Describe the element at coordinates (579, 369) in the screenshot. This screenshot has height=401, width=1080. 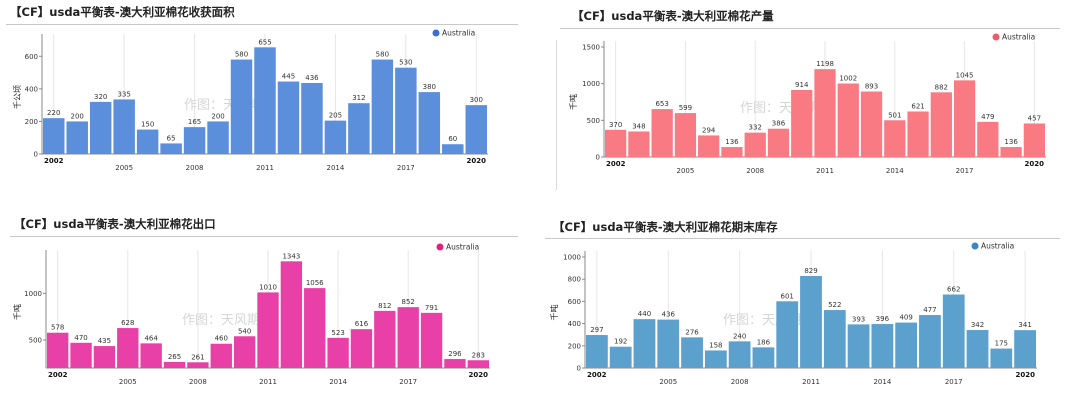
I see `y-tick-label: 0` at that location.